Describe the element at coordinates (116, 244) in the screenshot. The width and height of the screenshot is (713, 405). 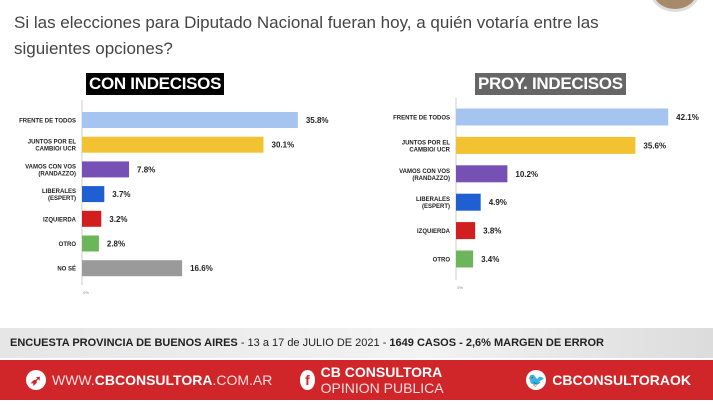
I see `value-label: 2.8%` at that location.